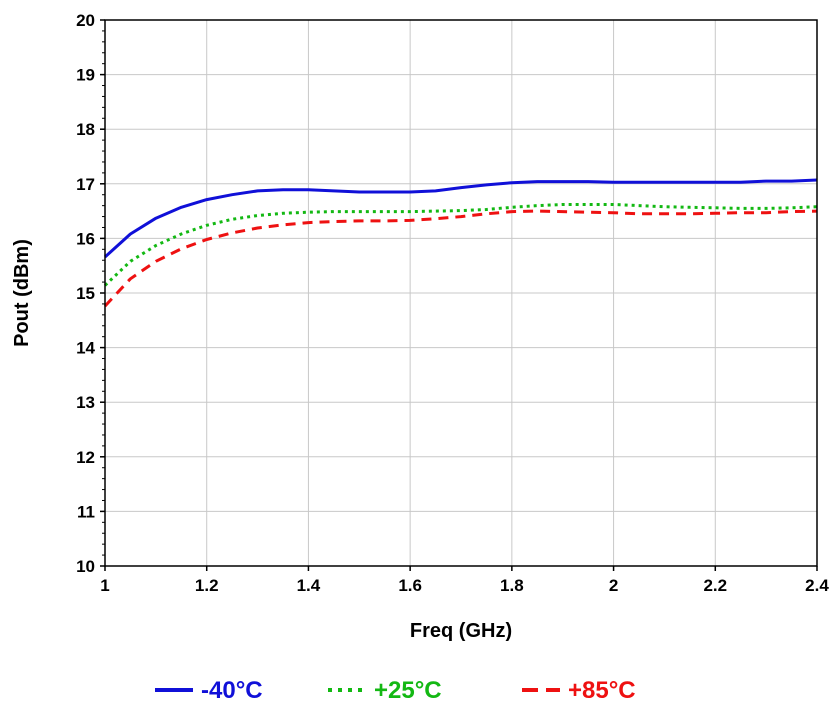 The height and width of the screenshot is (723, 836). What do you see at coordinates (85, 20) in the screenshot?
I see `y-tick-label: 20` at bounding box center [85, 20].